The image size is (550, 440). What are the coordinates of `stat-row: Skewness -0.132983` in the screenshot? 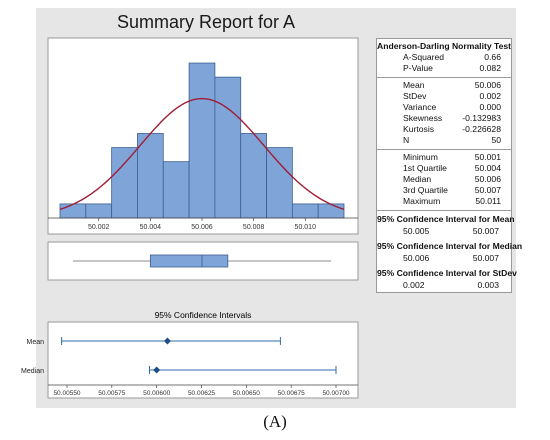 It's located at (452, 118).